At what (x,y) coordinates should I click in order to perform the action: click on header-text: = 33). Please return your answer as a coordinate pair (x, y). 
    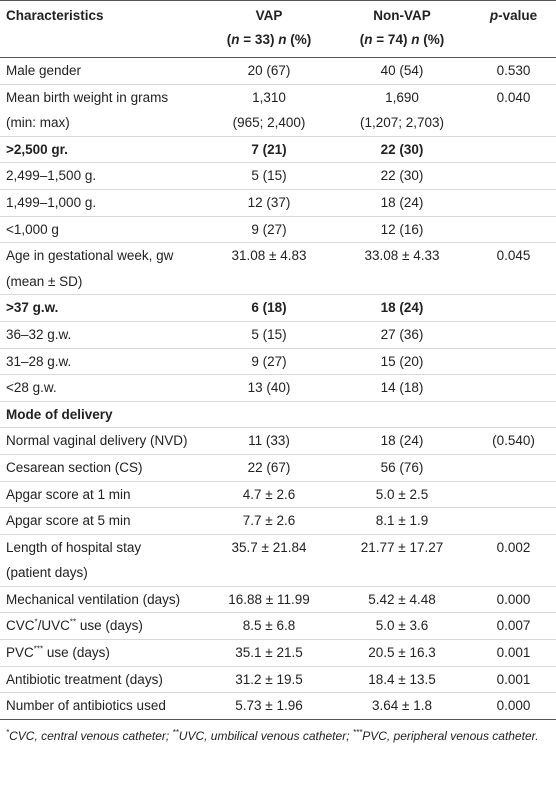
    Looking at the image, I should click on (259, 39).